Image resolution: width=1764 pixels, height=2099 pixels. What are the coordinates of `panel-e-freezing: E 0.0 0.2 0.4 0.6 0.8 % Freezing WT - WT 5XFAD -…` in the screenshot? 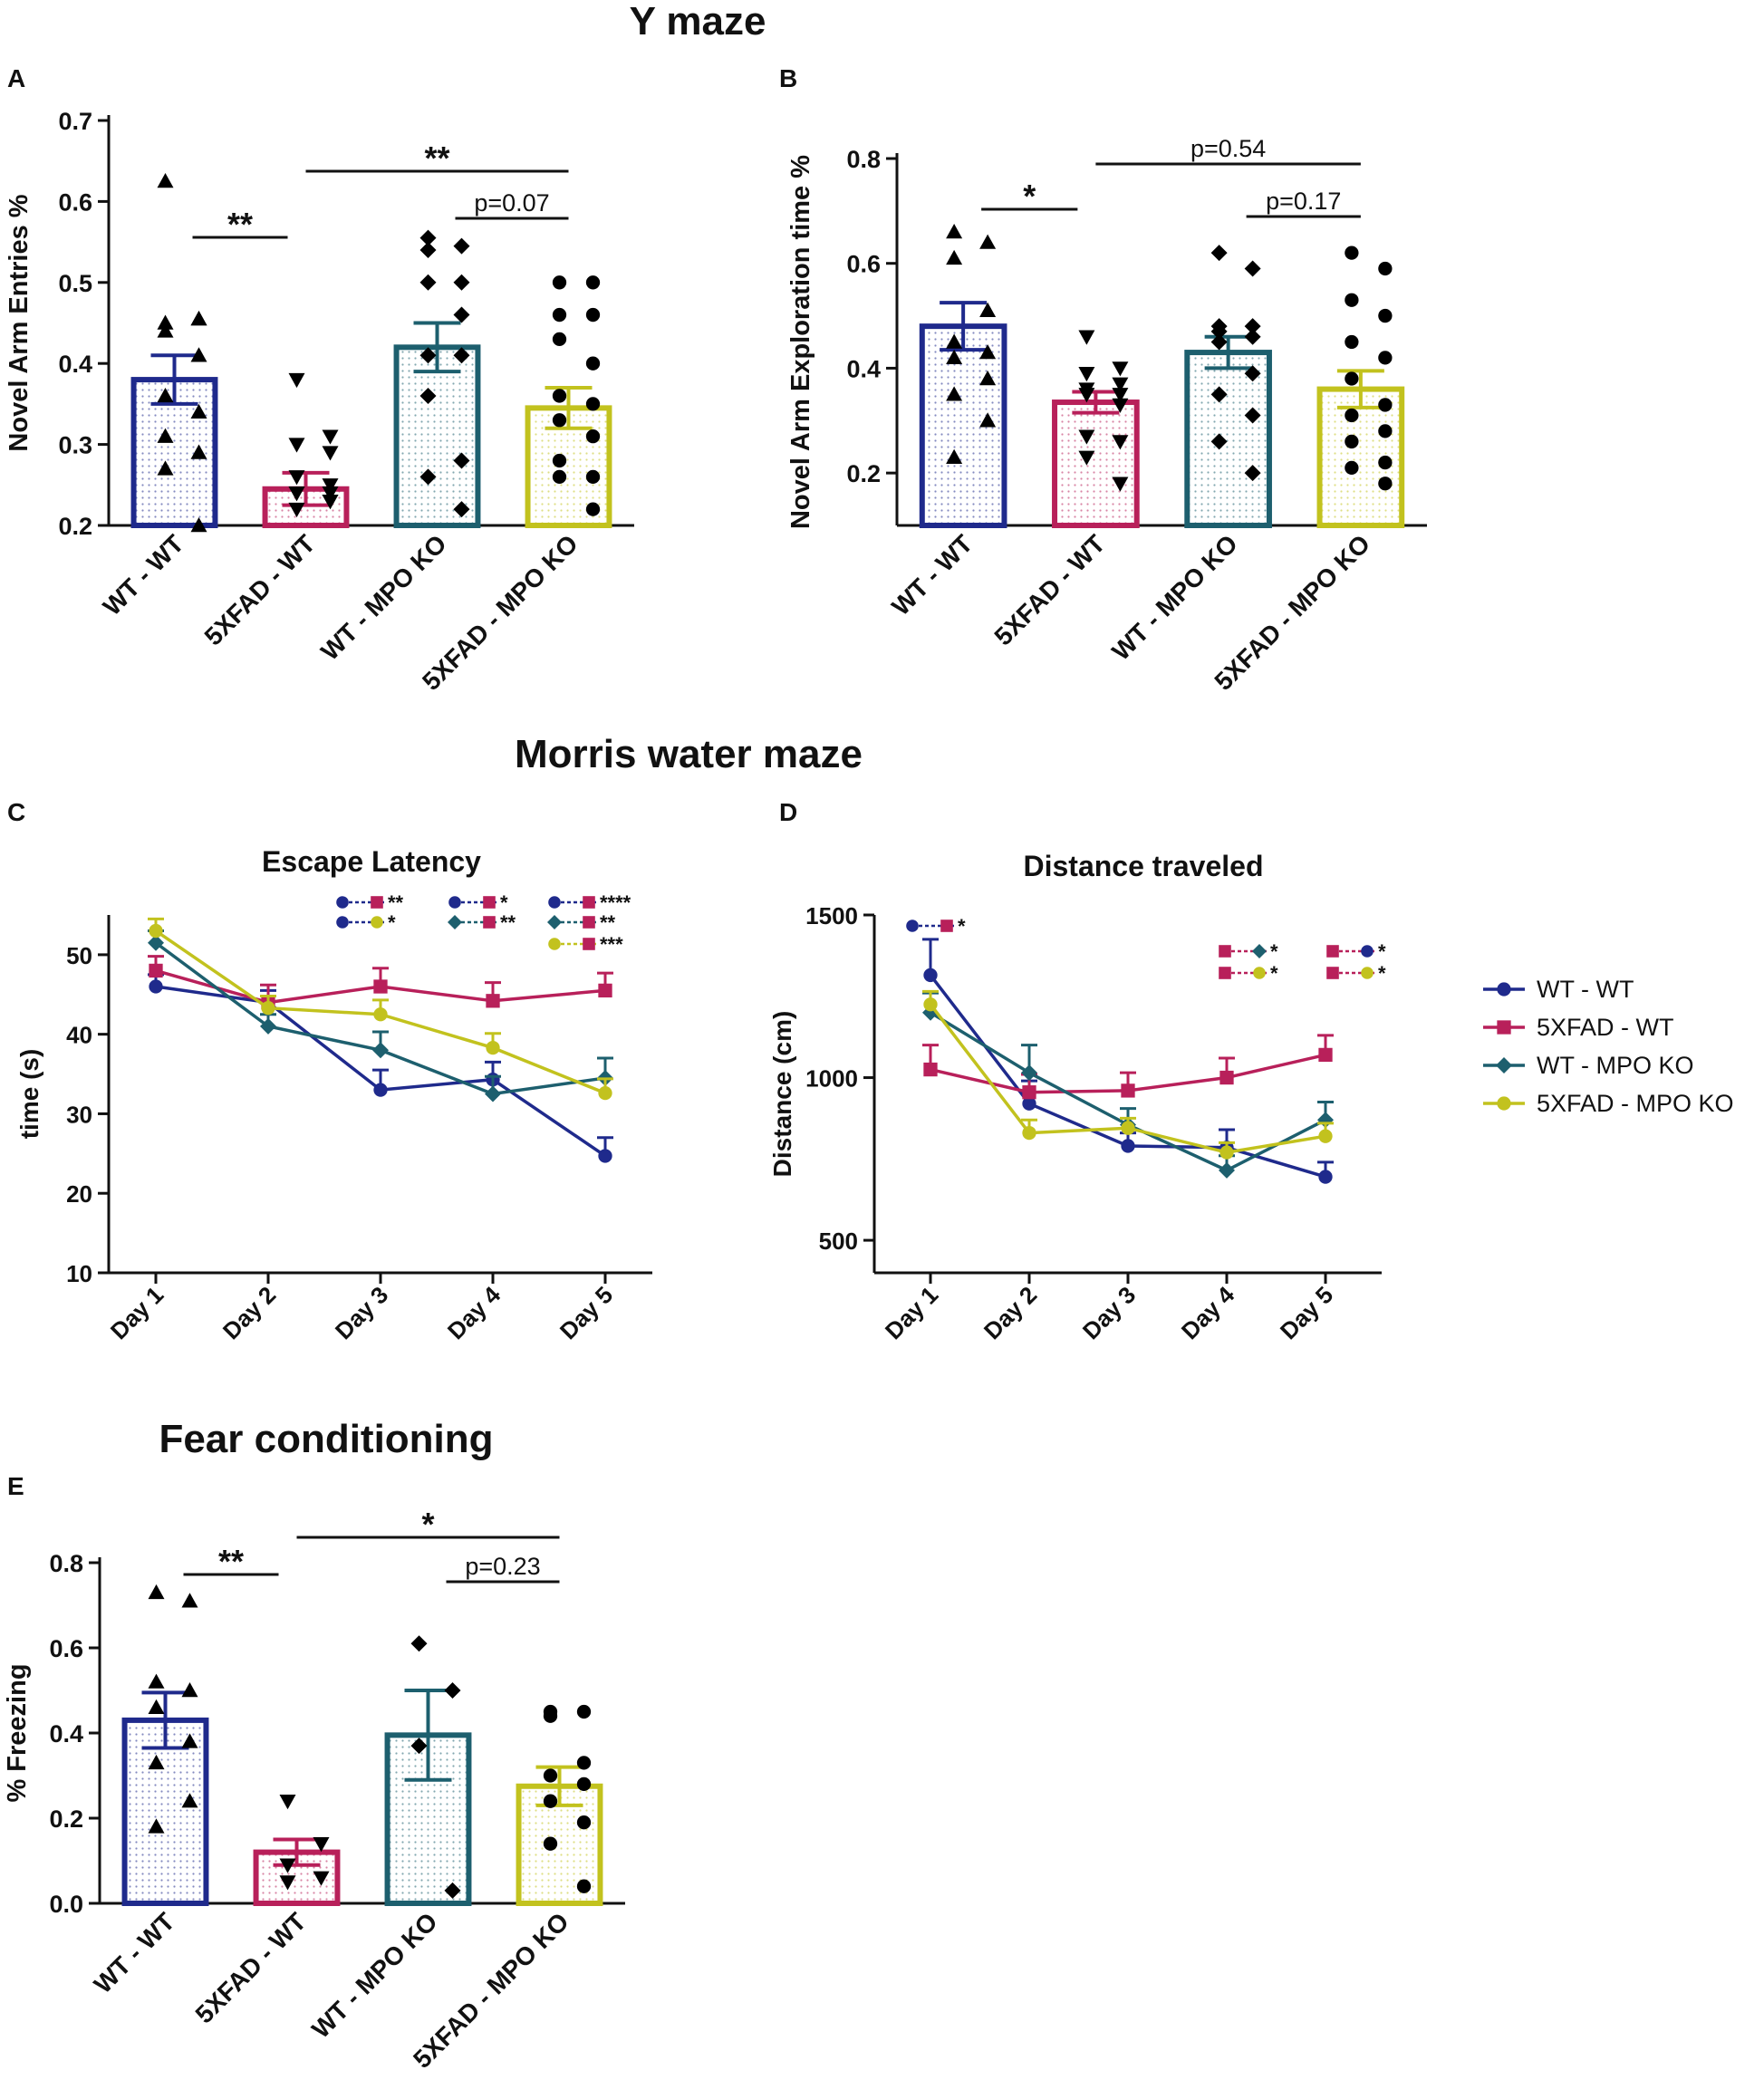 It's located at (314, 1773).